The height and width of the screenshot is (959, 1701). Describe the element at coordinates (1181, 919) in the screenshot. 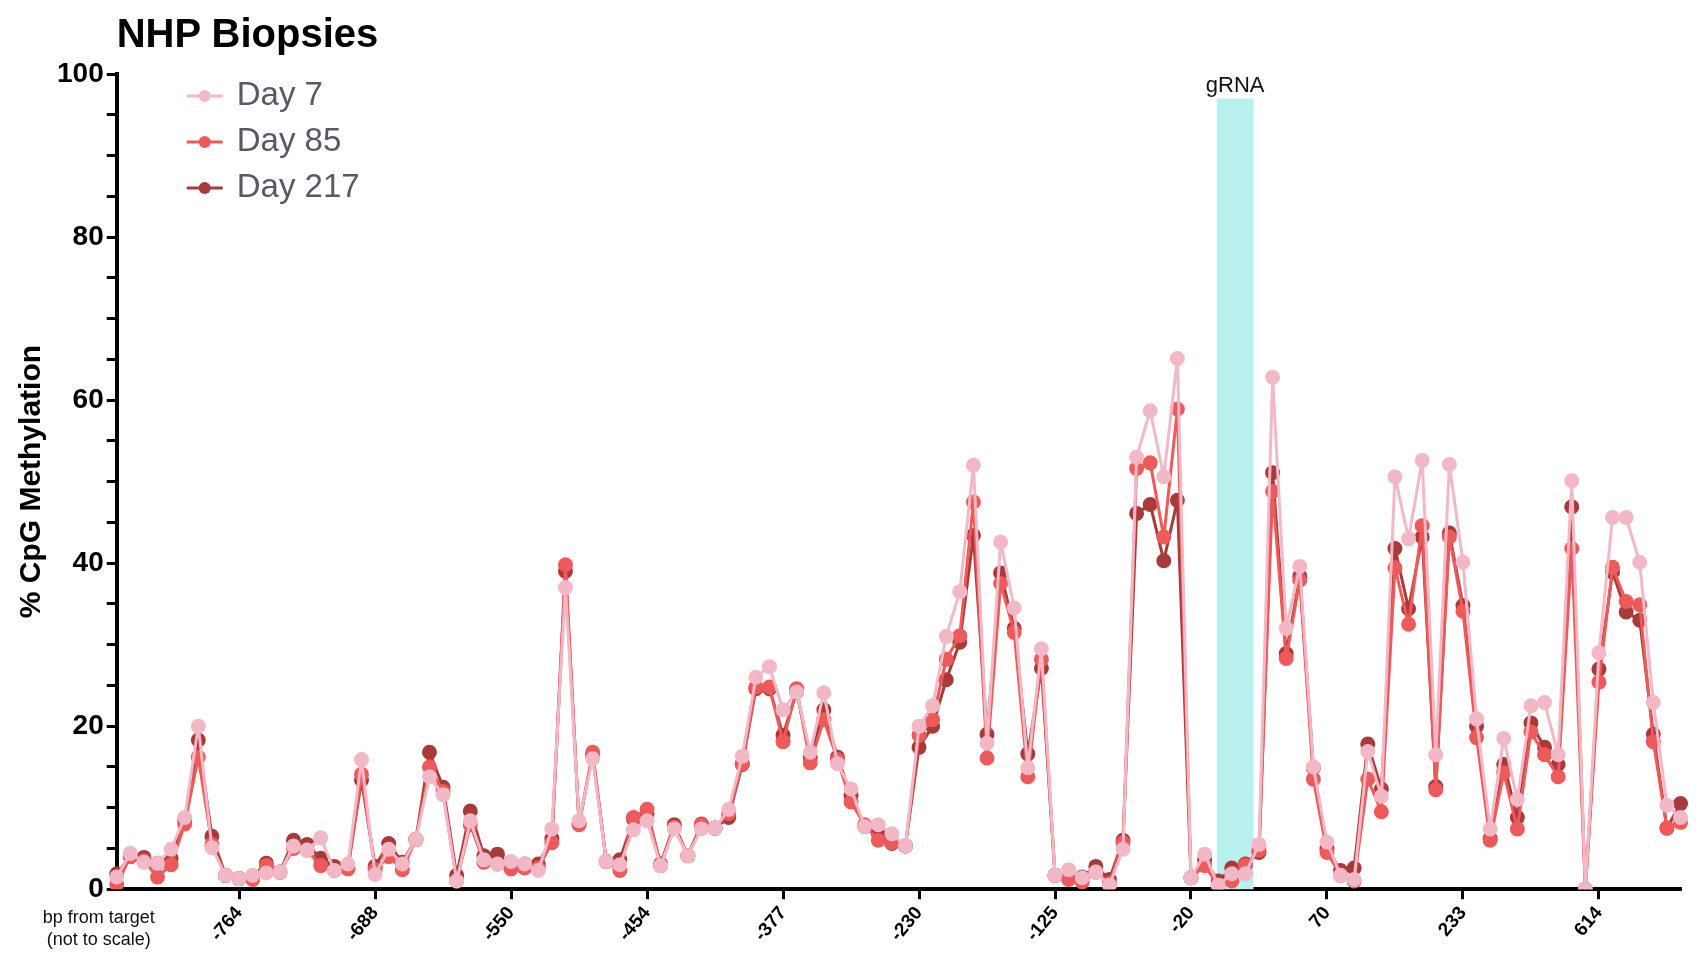

I see `x-tick-label: -20` at that location.